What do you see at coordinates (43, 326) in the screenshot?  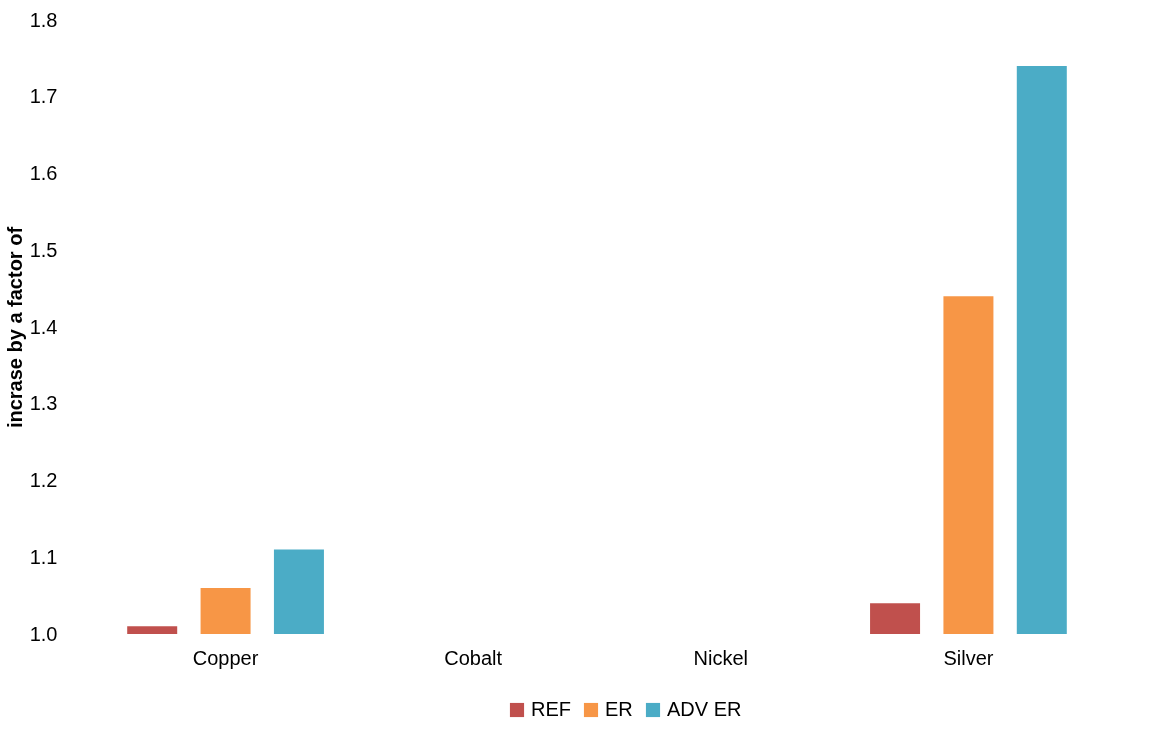 I see `y-tick-label: 1.4` at bounding box center [43, 326].